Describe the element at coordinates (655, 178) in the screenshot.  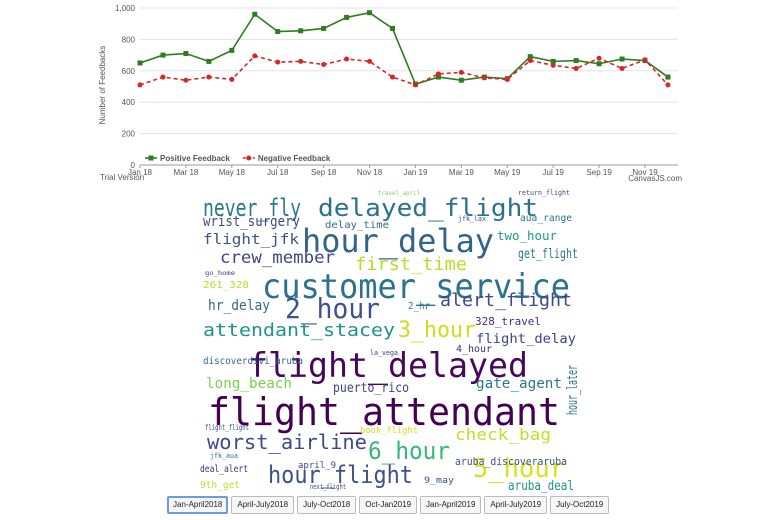
I see `watermark: CanvasJS.com` at that location.